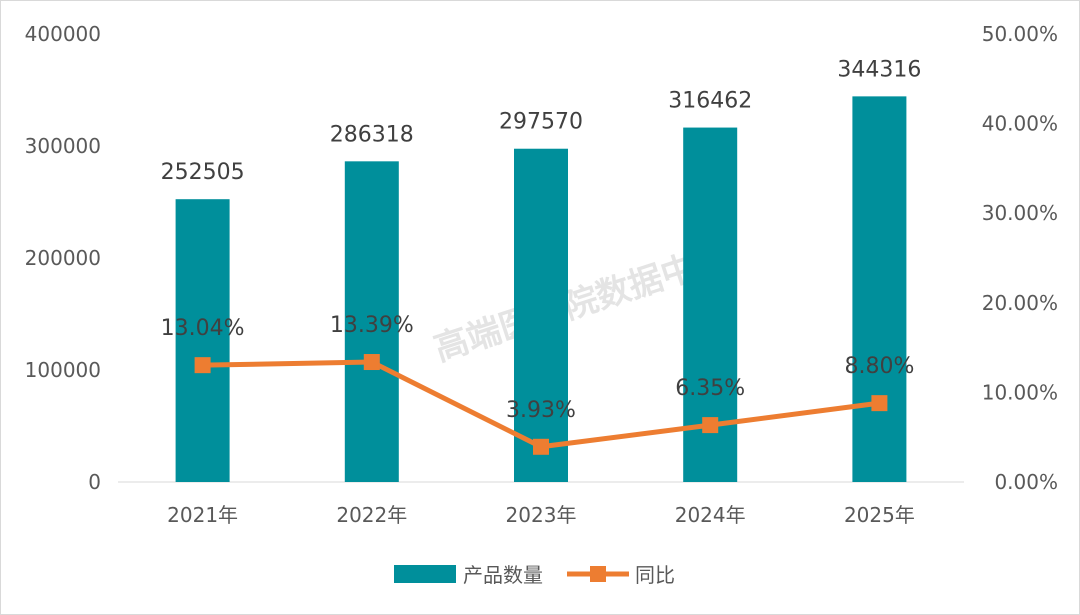 The image size is (1080, 615). What do you see at coordinates (541, 122) in the screenshot?
I see `bar-value-label: 297570` at bounding box center [541, 122].